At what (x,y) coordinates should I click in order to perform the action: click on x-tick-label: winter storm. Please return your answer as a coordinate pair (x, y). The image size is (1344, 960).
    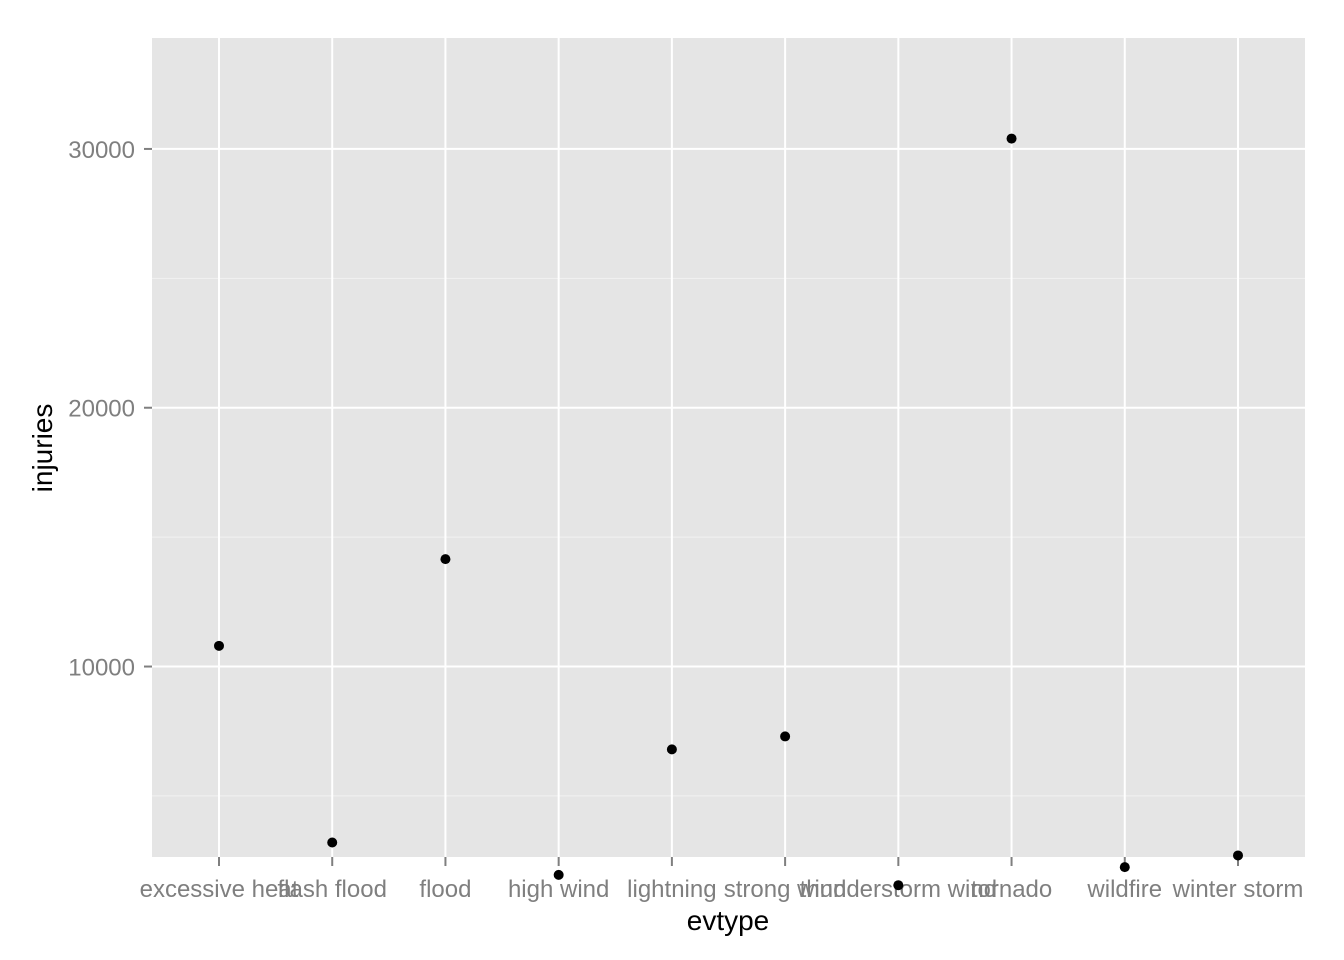
    Looking at the image, I should click on (1238, 889).